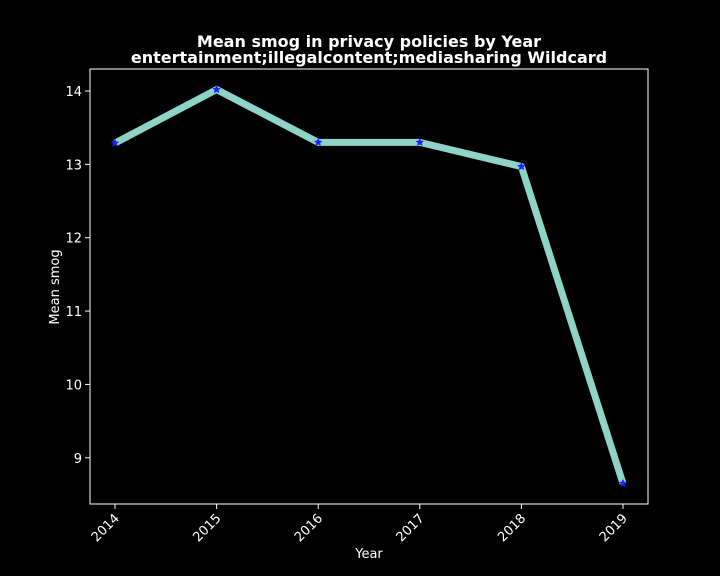  Describe the element at coordinates (55, 286) in the screenshot. I see `y-axis-label: Mean smog` at that location.